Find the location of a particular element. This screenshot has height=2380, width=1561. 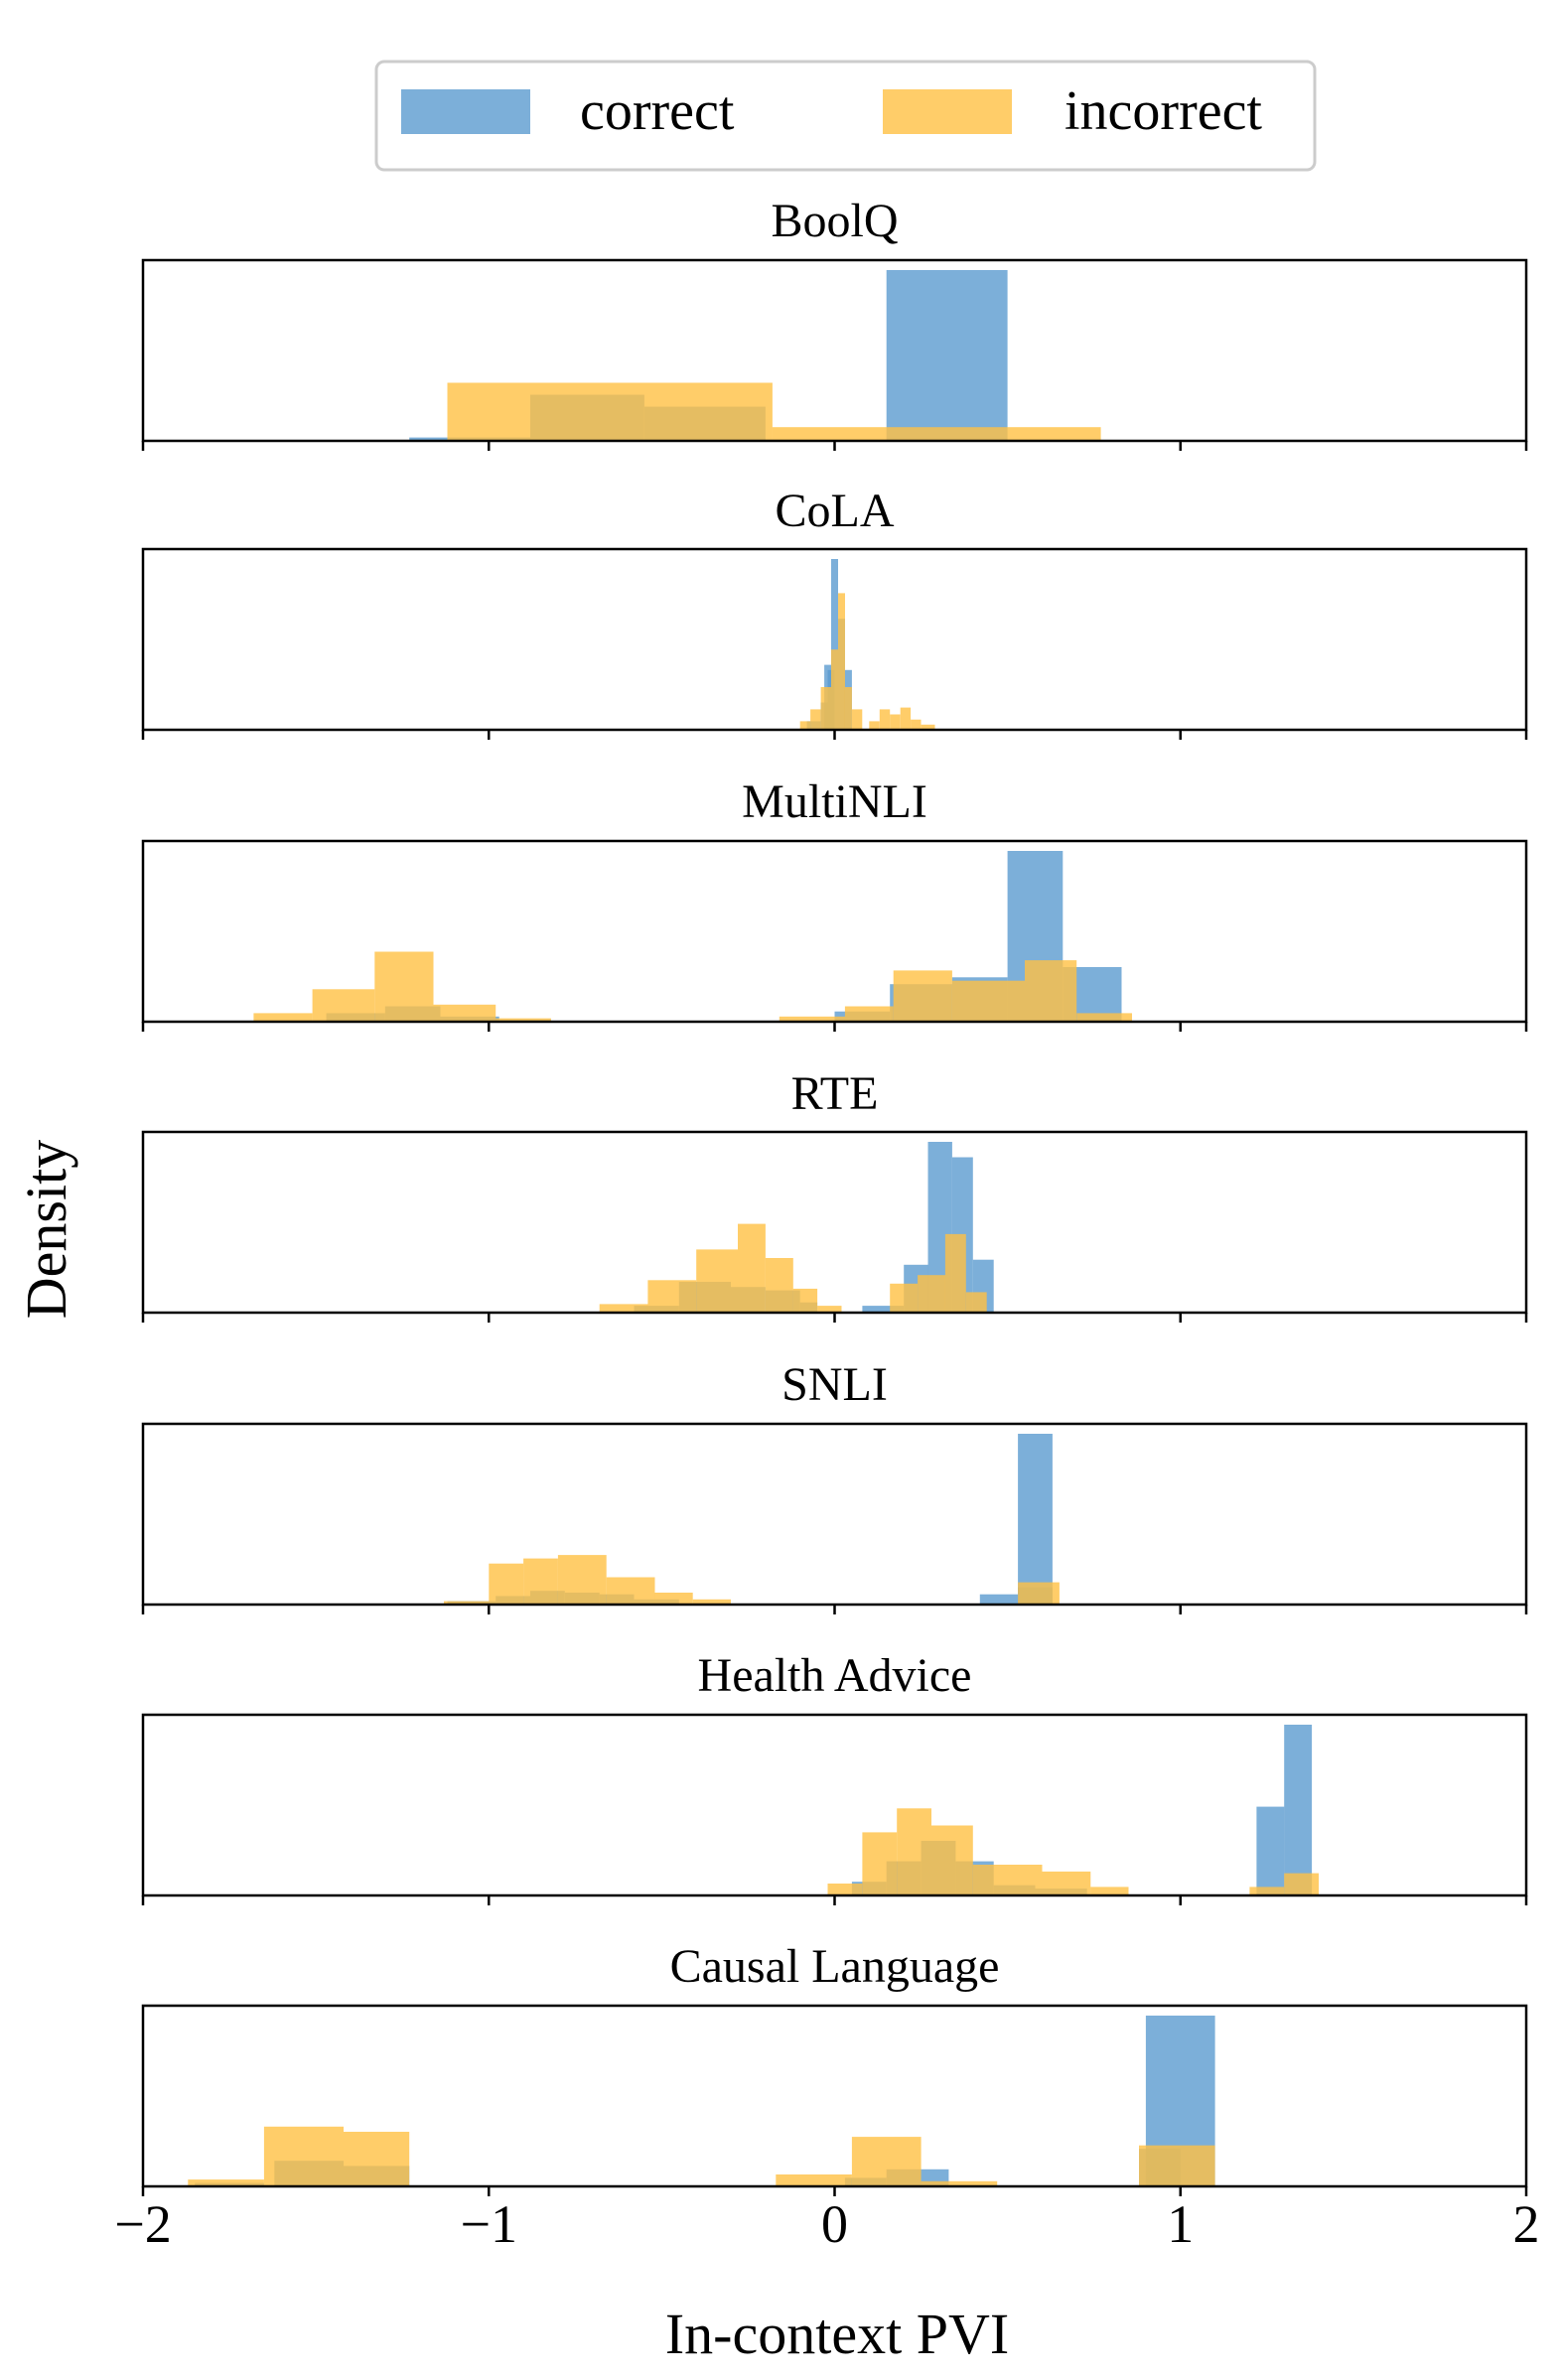

panel-title: SNLI is located at coordinates (834, 1384).